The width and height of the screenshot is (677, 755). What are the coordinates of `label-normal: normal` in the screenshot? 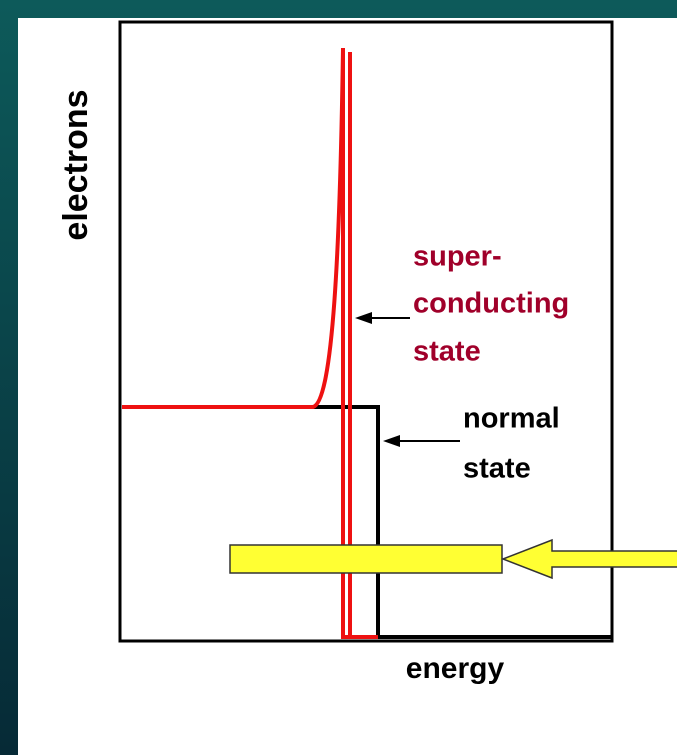 It's located at (511, 419).